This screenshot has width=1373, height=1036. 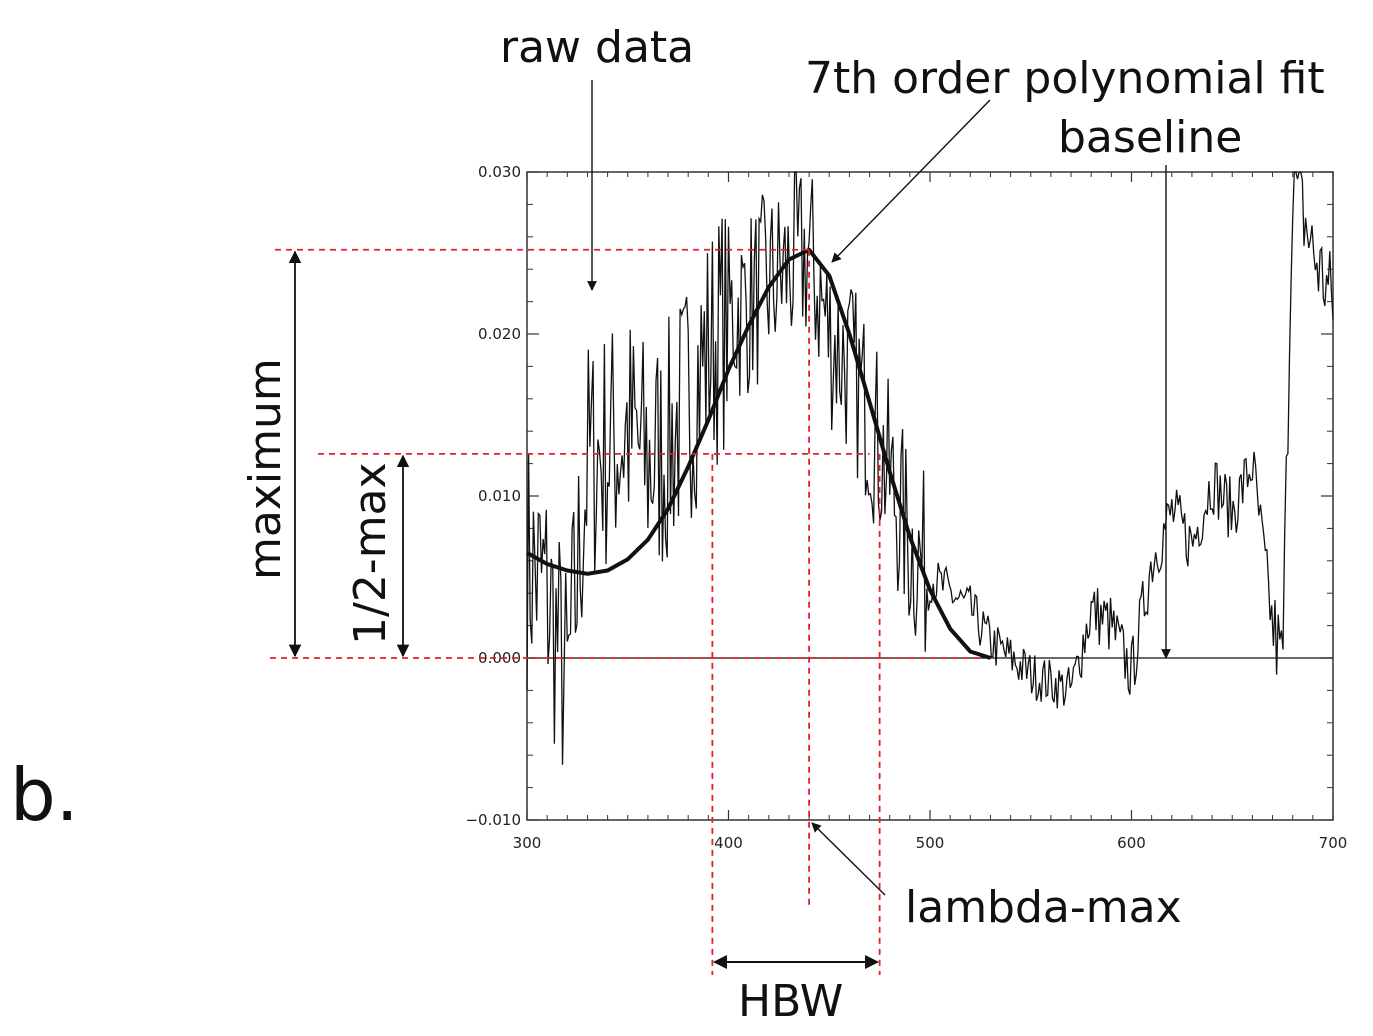 What do you see at coordinates (499, 496) in the screenshot?
I see `y-tick-label: 0.010` at bounding box center [499, 496].